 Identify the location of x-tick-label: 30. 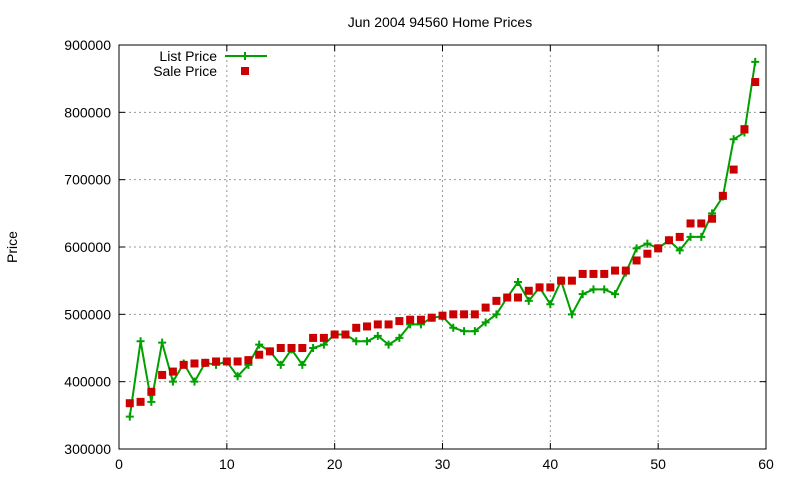
(443, 464).